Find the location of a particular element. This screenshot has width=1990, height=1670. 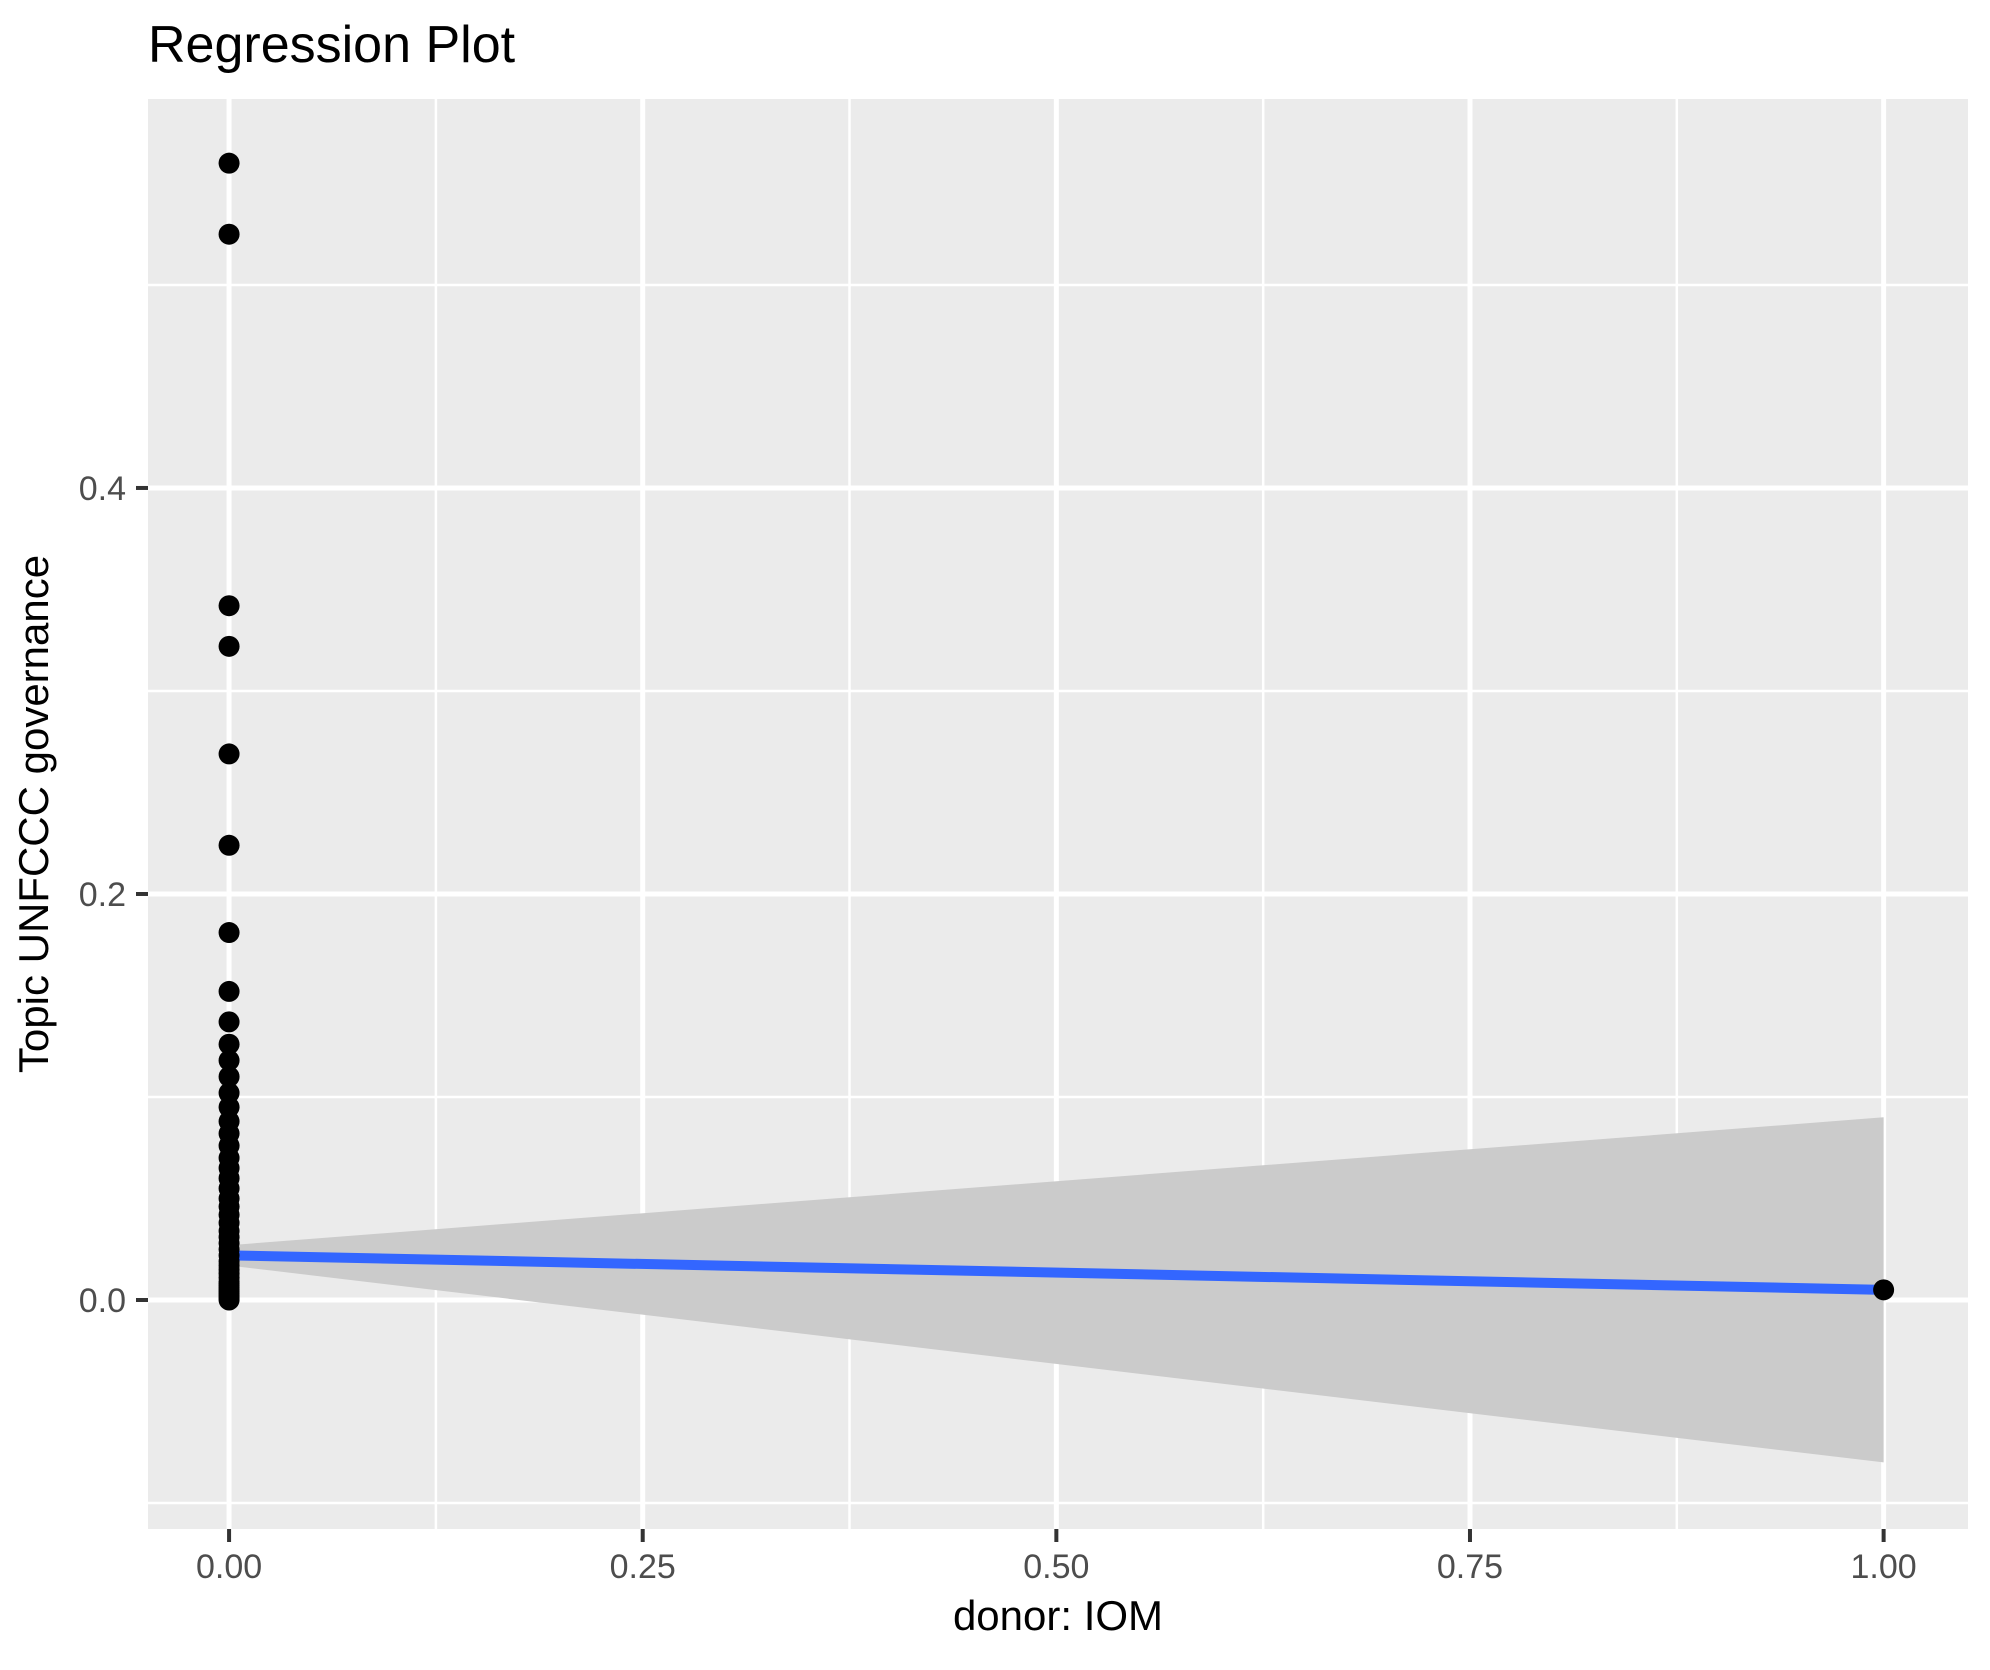

x-tick-label: 0.50 is located at coordinates (1056, 1567).